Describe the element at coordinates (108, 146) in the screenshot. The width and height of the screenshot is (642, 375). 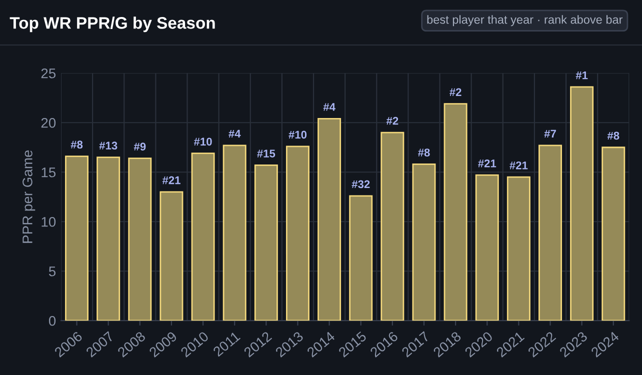
I see `annotation: #13` at that location.